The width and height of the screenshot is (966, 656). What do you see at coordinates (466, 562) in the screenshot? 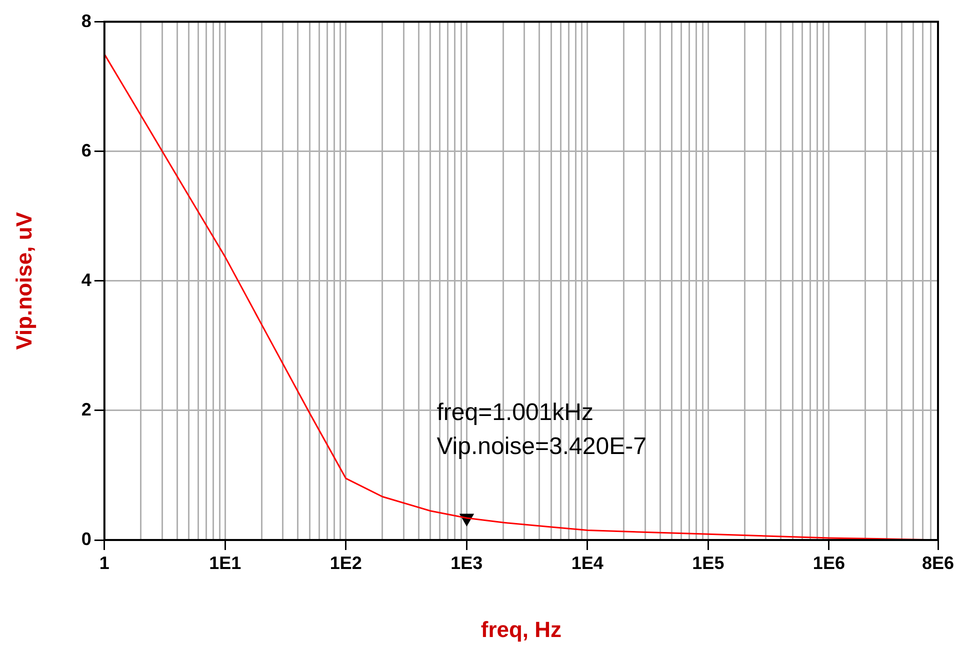
I see `x-tick-label: 1E3` at bounding box center [466, 562].